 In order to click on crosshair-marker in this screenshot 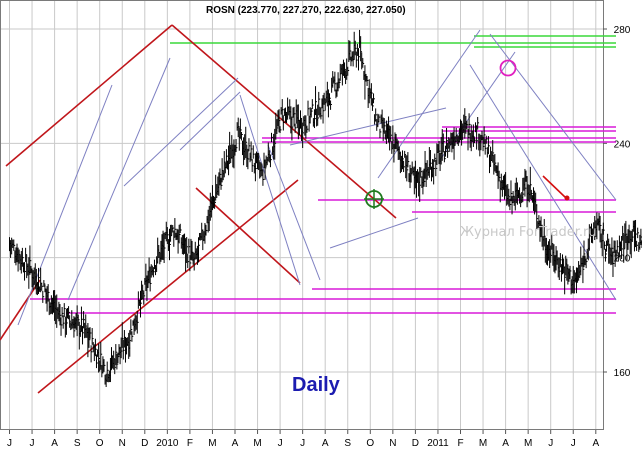, I will do `click(374, 199)`.